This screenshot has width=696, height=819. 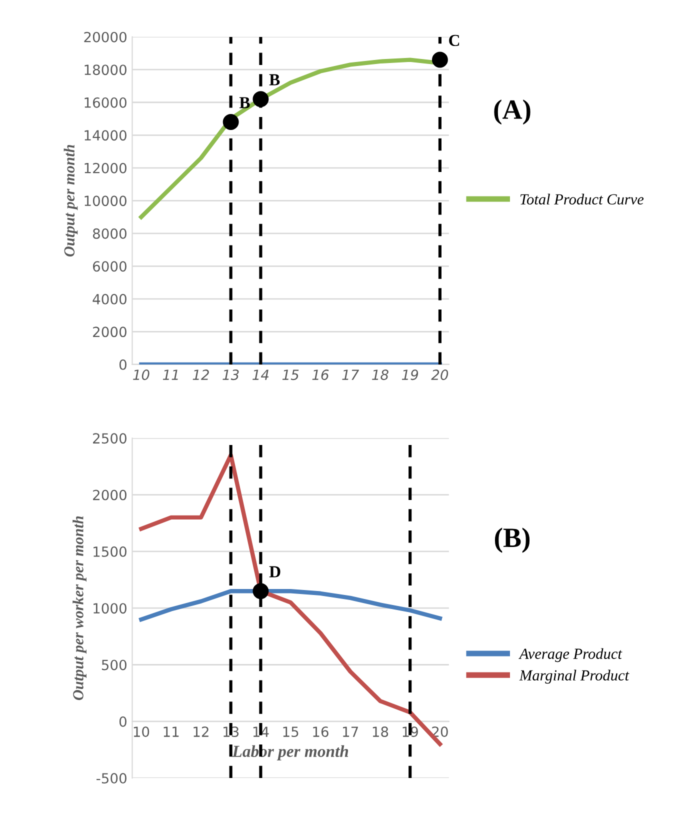 What do you see at coordinates (410, 375) in the screenshot?
I see `x-tick-label: 19` at bounding box center [410, 375].